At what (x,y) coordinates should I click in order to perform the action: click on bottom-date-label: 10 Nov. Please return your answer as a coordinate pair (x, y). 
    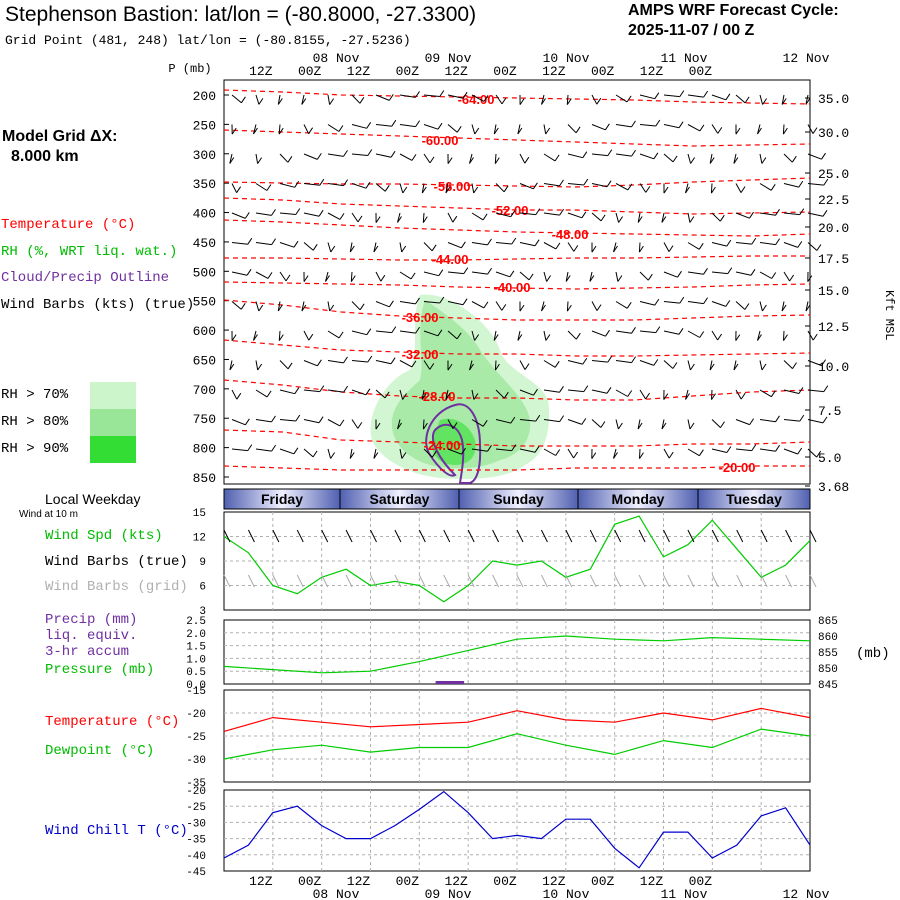
    Looking at the image, I should click on (566, 893).